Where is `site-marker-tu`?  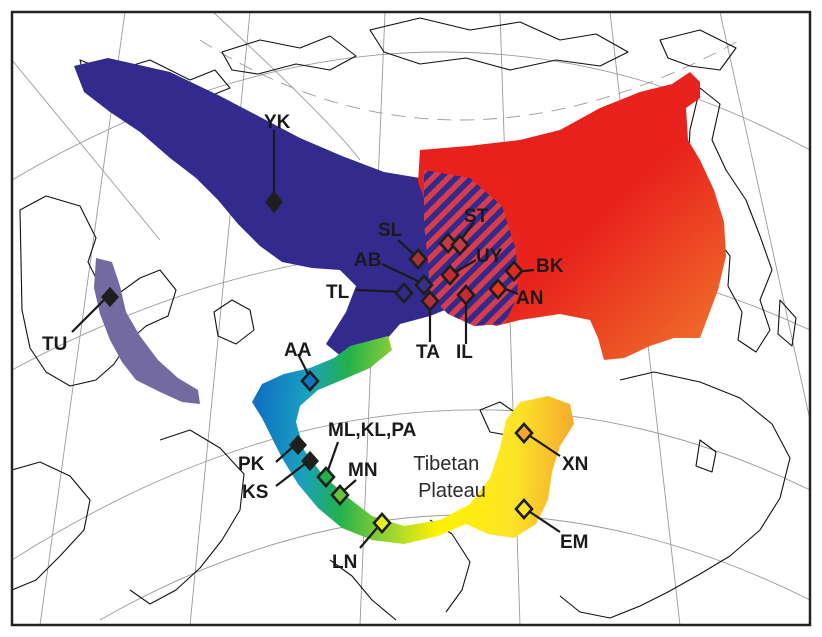
site-marker-tu is located at coordinates (110, 297).